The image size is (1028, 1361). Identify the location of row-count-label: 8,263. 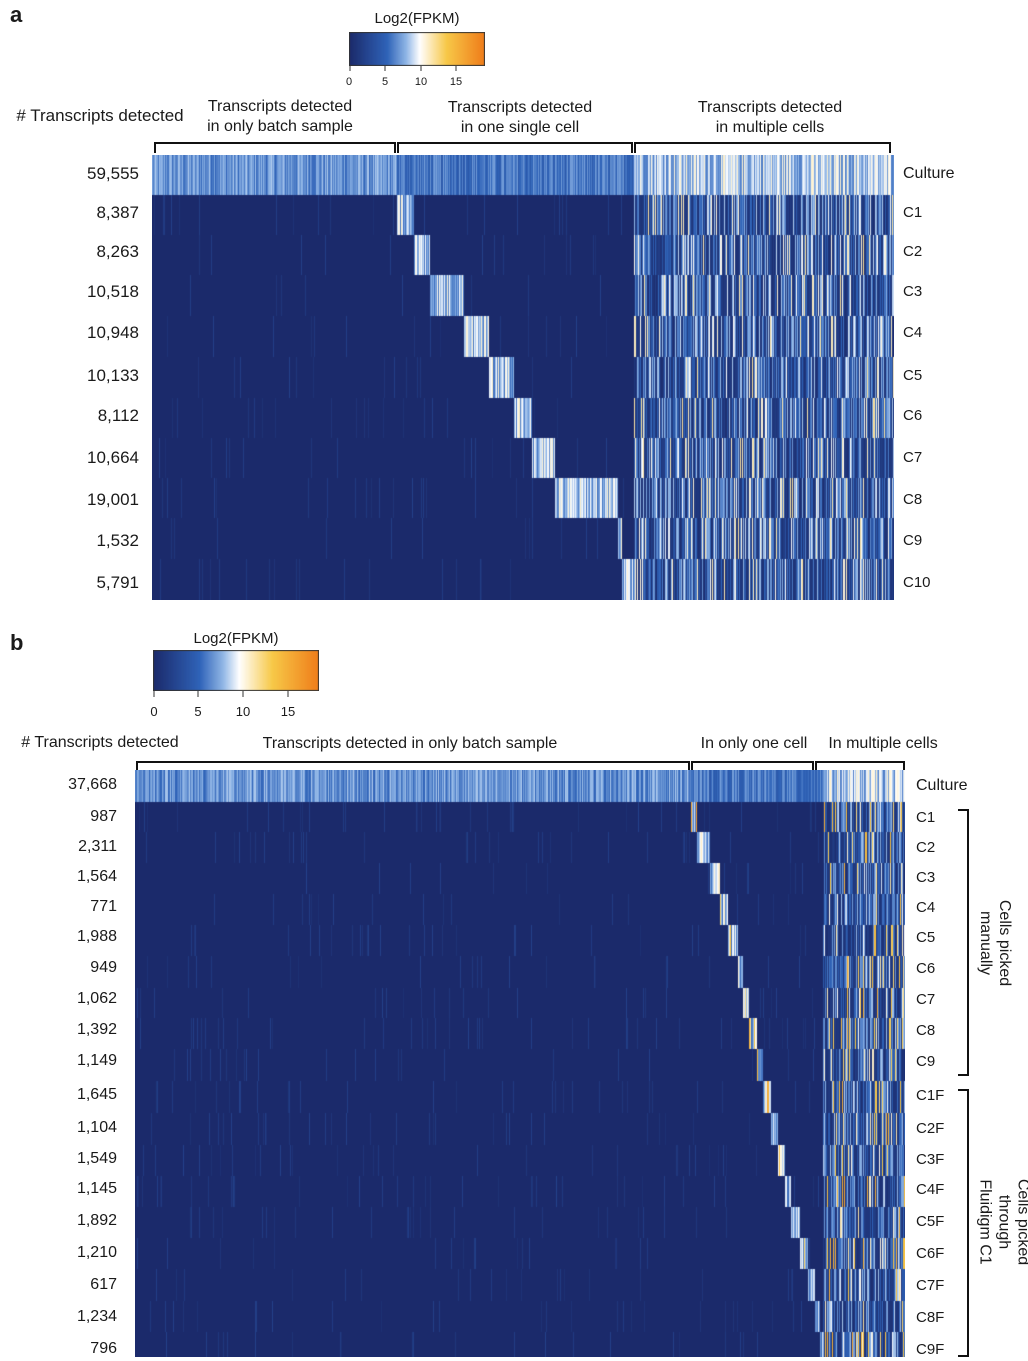
(117, 251).